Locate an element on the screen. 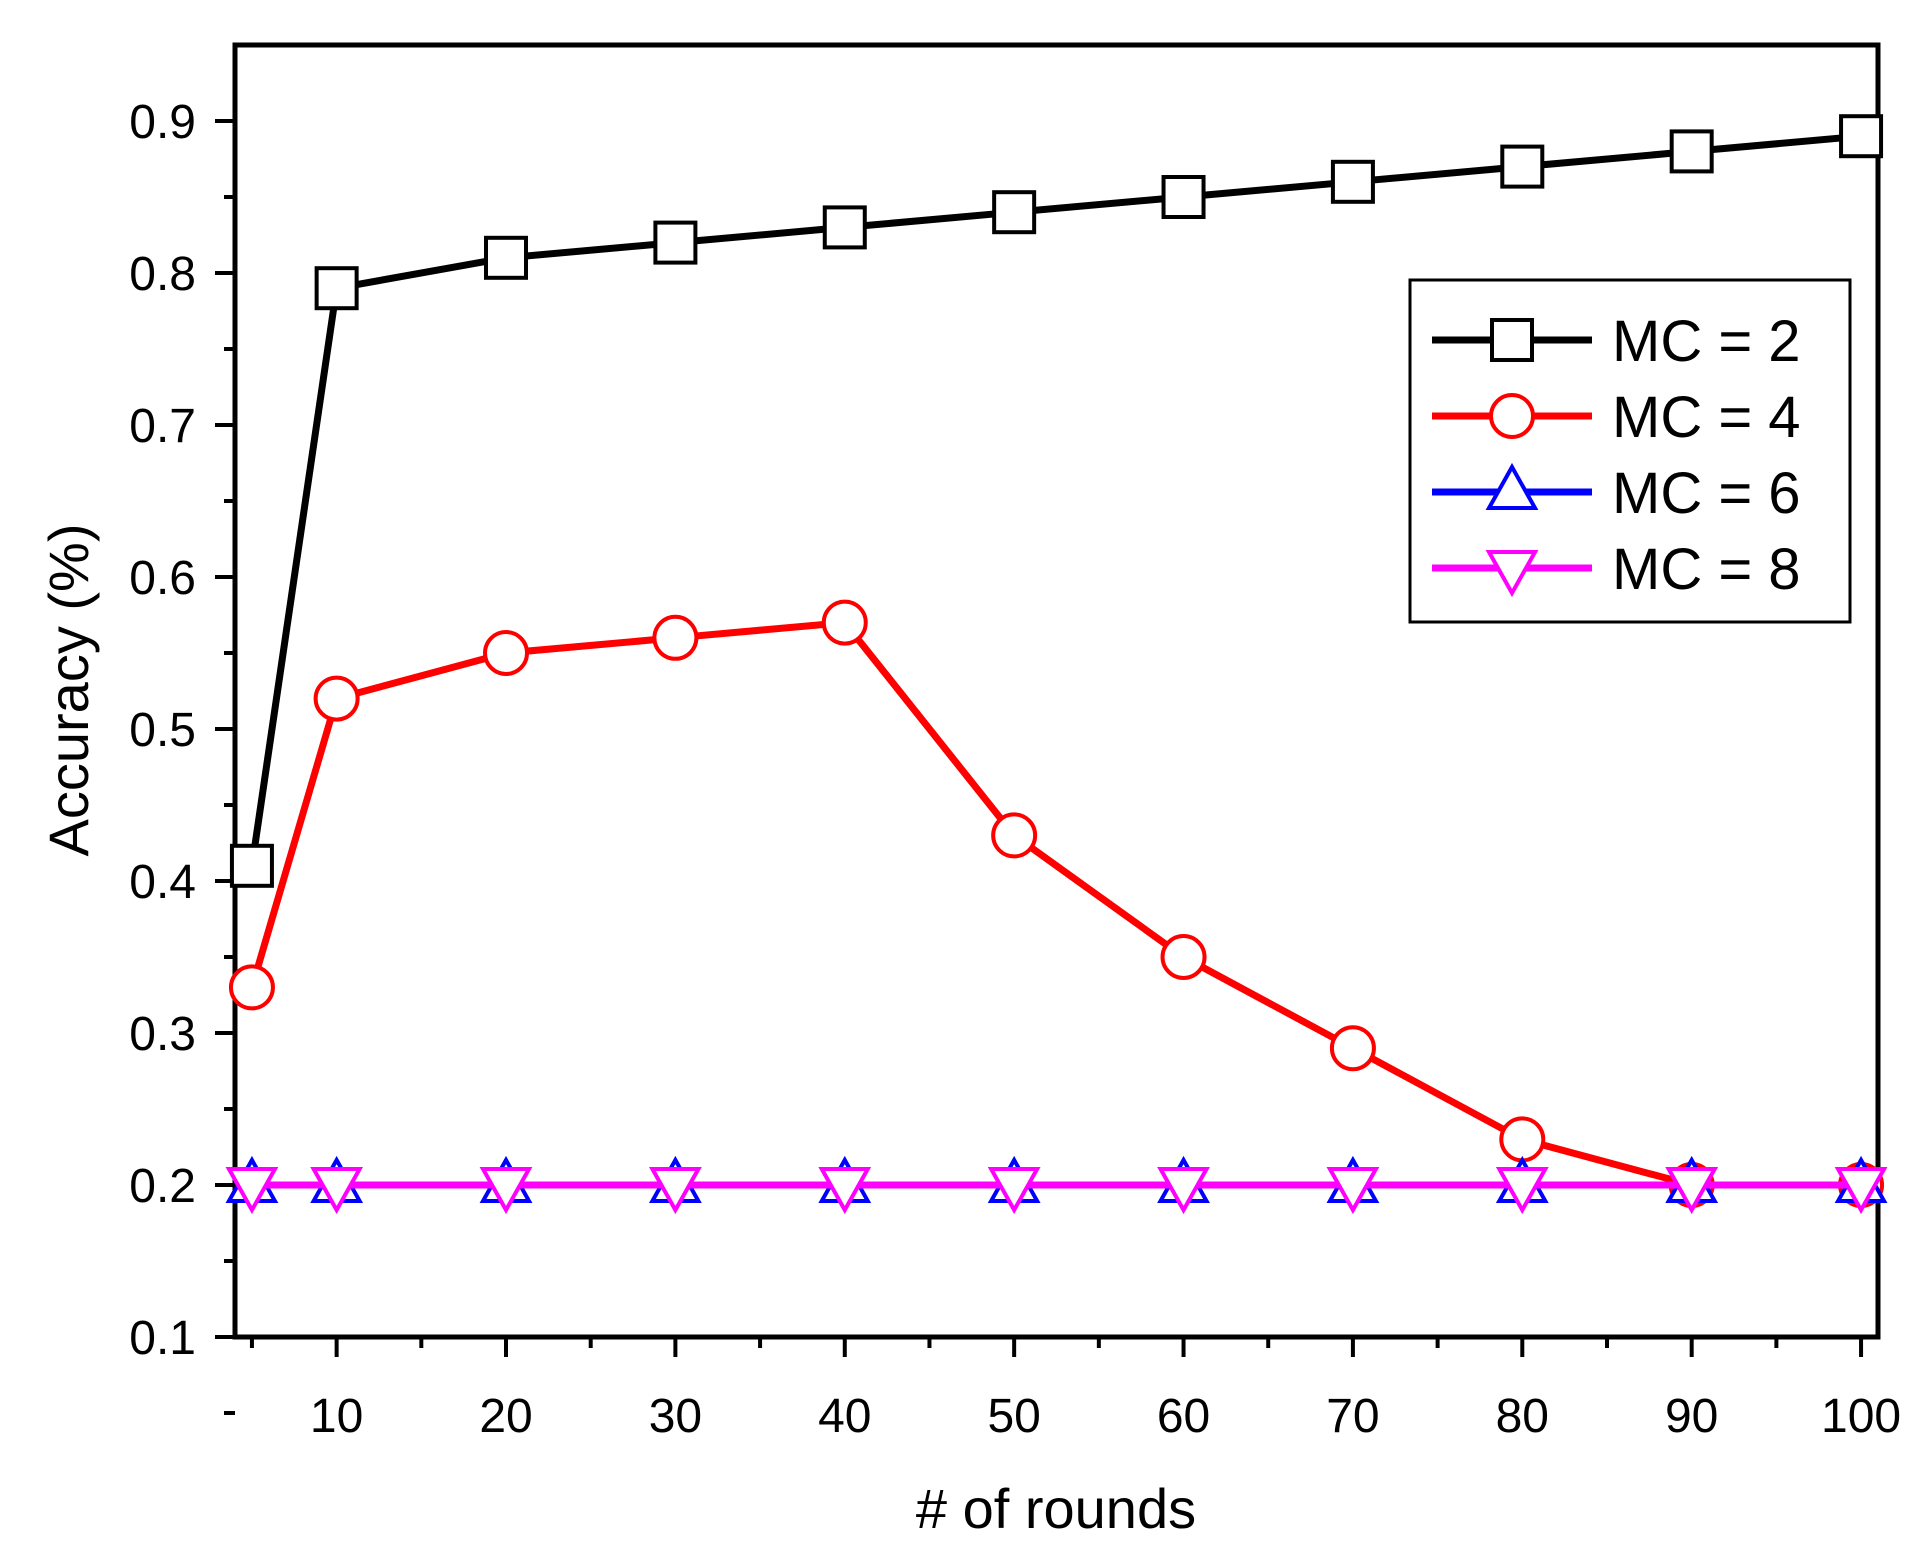 Image resolution: width=1928 pixels, height=1560 pixels. legend-label: MC = 8 is located at coordinates (1706, 569).